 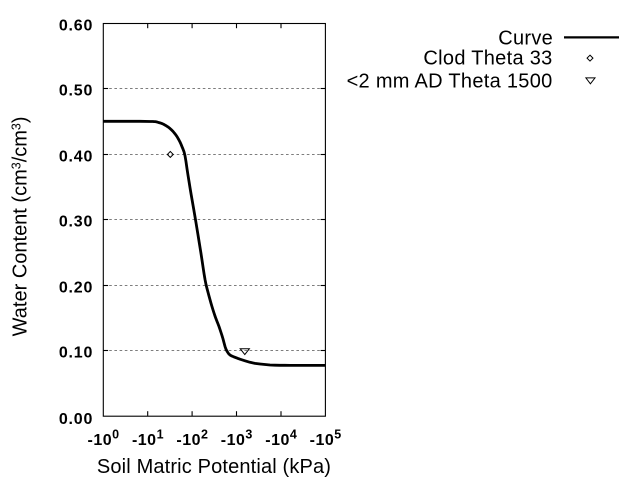 What do you see at coordinates (450, 81) in the screenshot?
I see `svg-text: <2 mm AD Theta 1500` at bounding box center [450, 81].